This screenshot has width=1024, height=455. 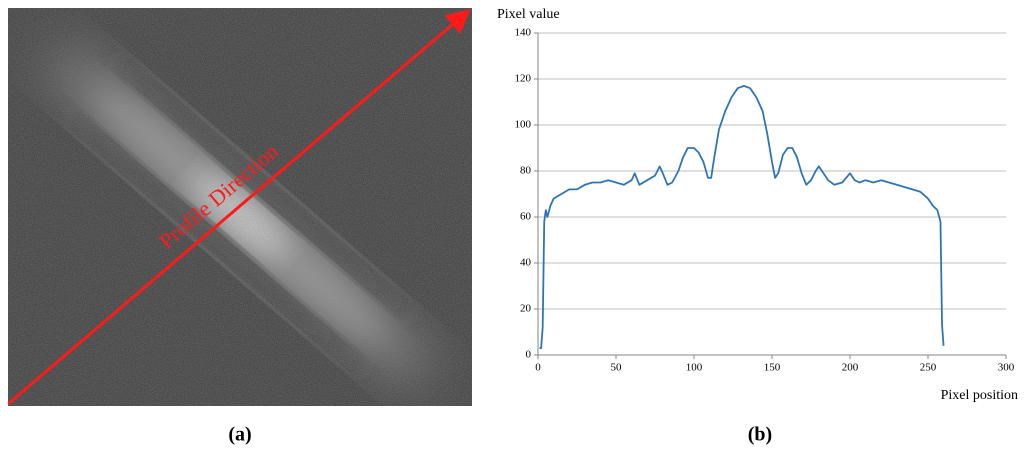 I want to click on y-tick-label: 100, so click(x=523, y=125).